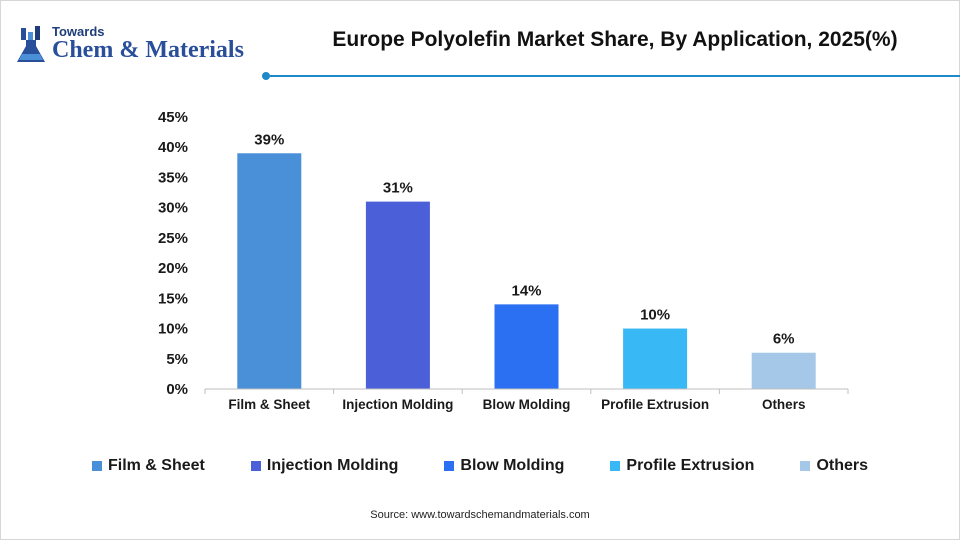  I want to click on legend-label: Blow Molding, so click(512, 465).